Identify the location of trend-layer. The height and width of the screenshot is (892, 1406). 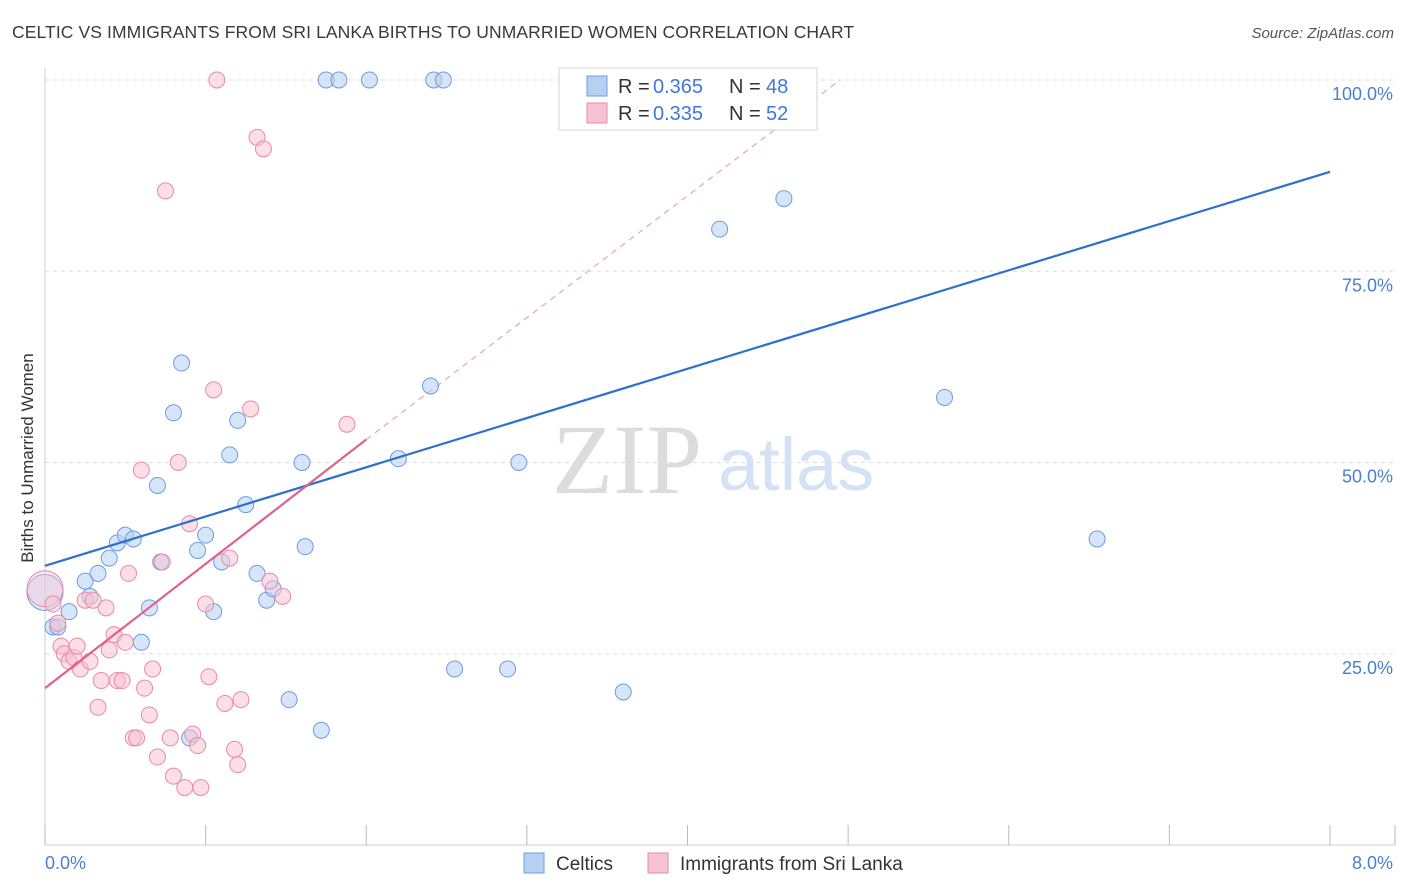
(603, 260).